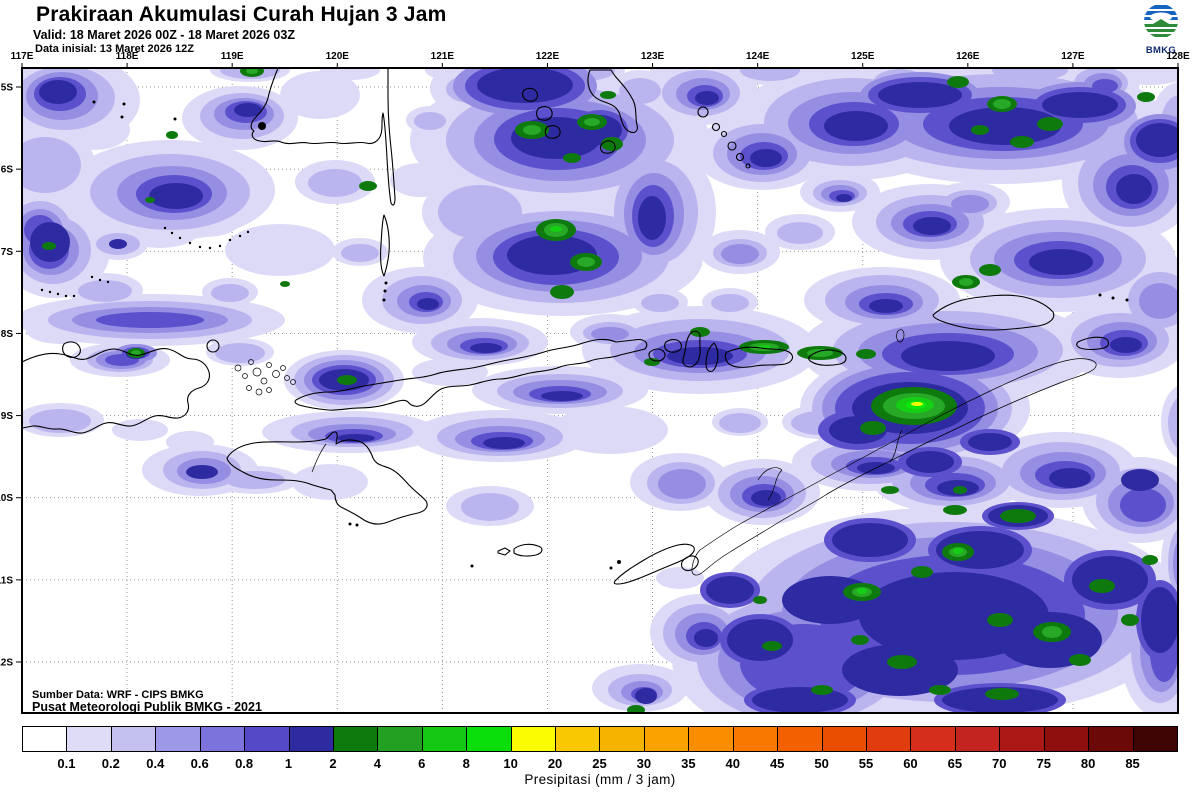 Image resolution: width=1200 pixels, height=800 pixels. What do you see at coordinates (323, 137) in the screenshot?
I see `coastline-sulawesi` at bounding box center [323, 137].